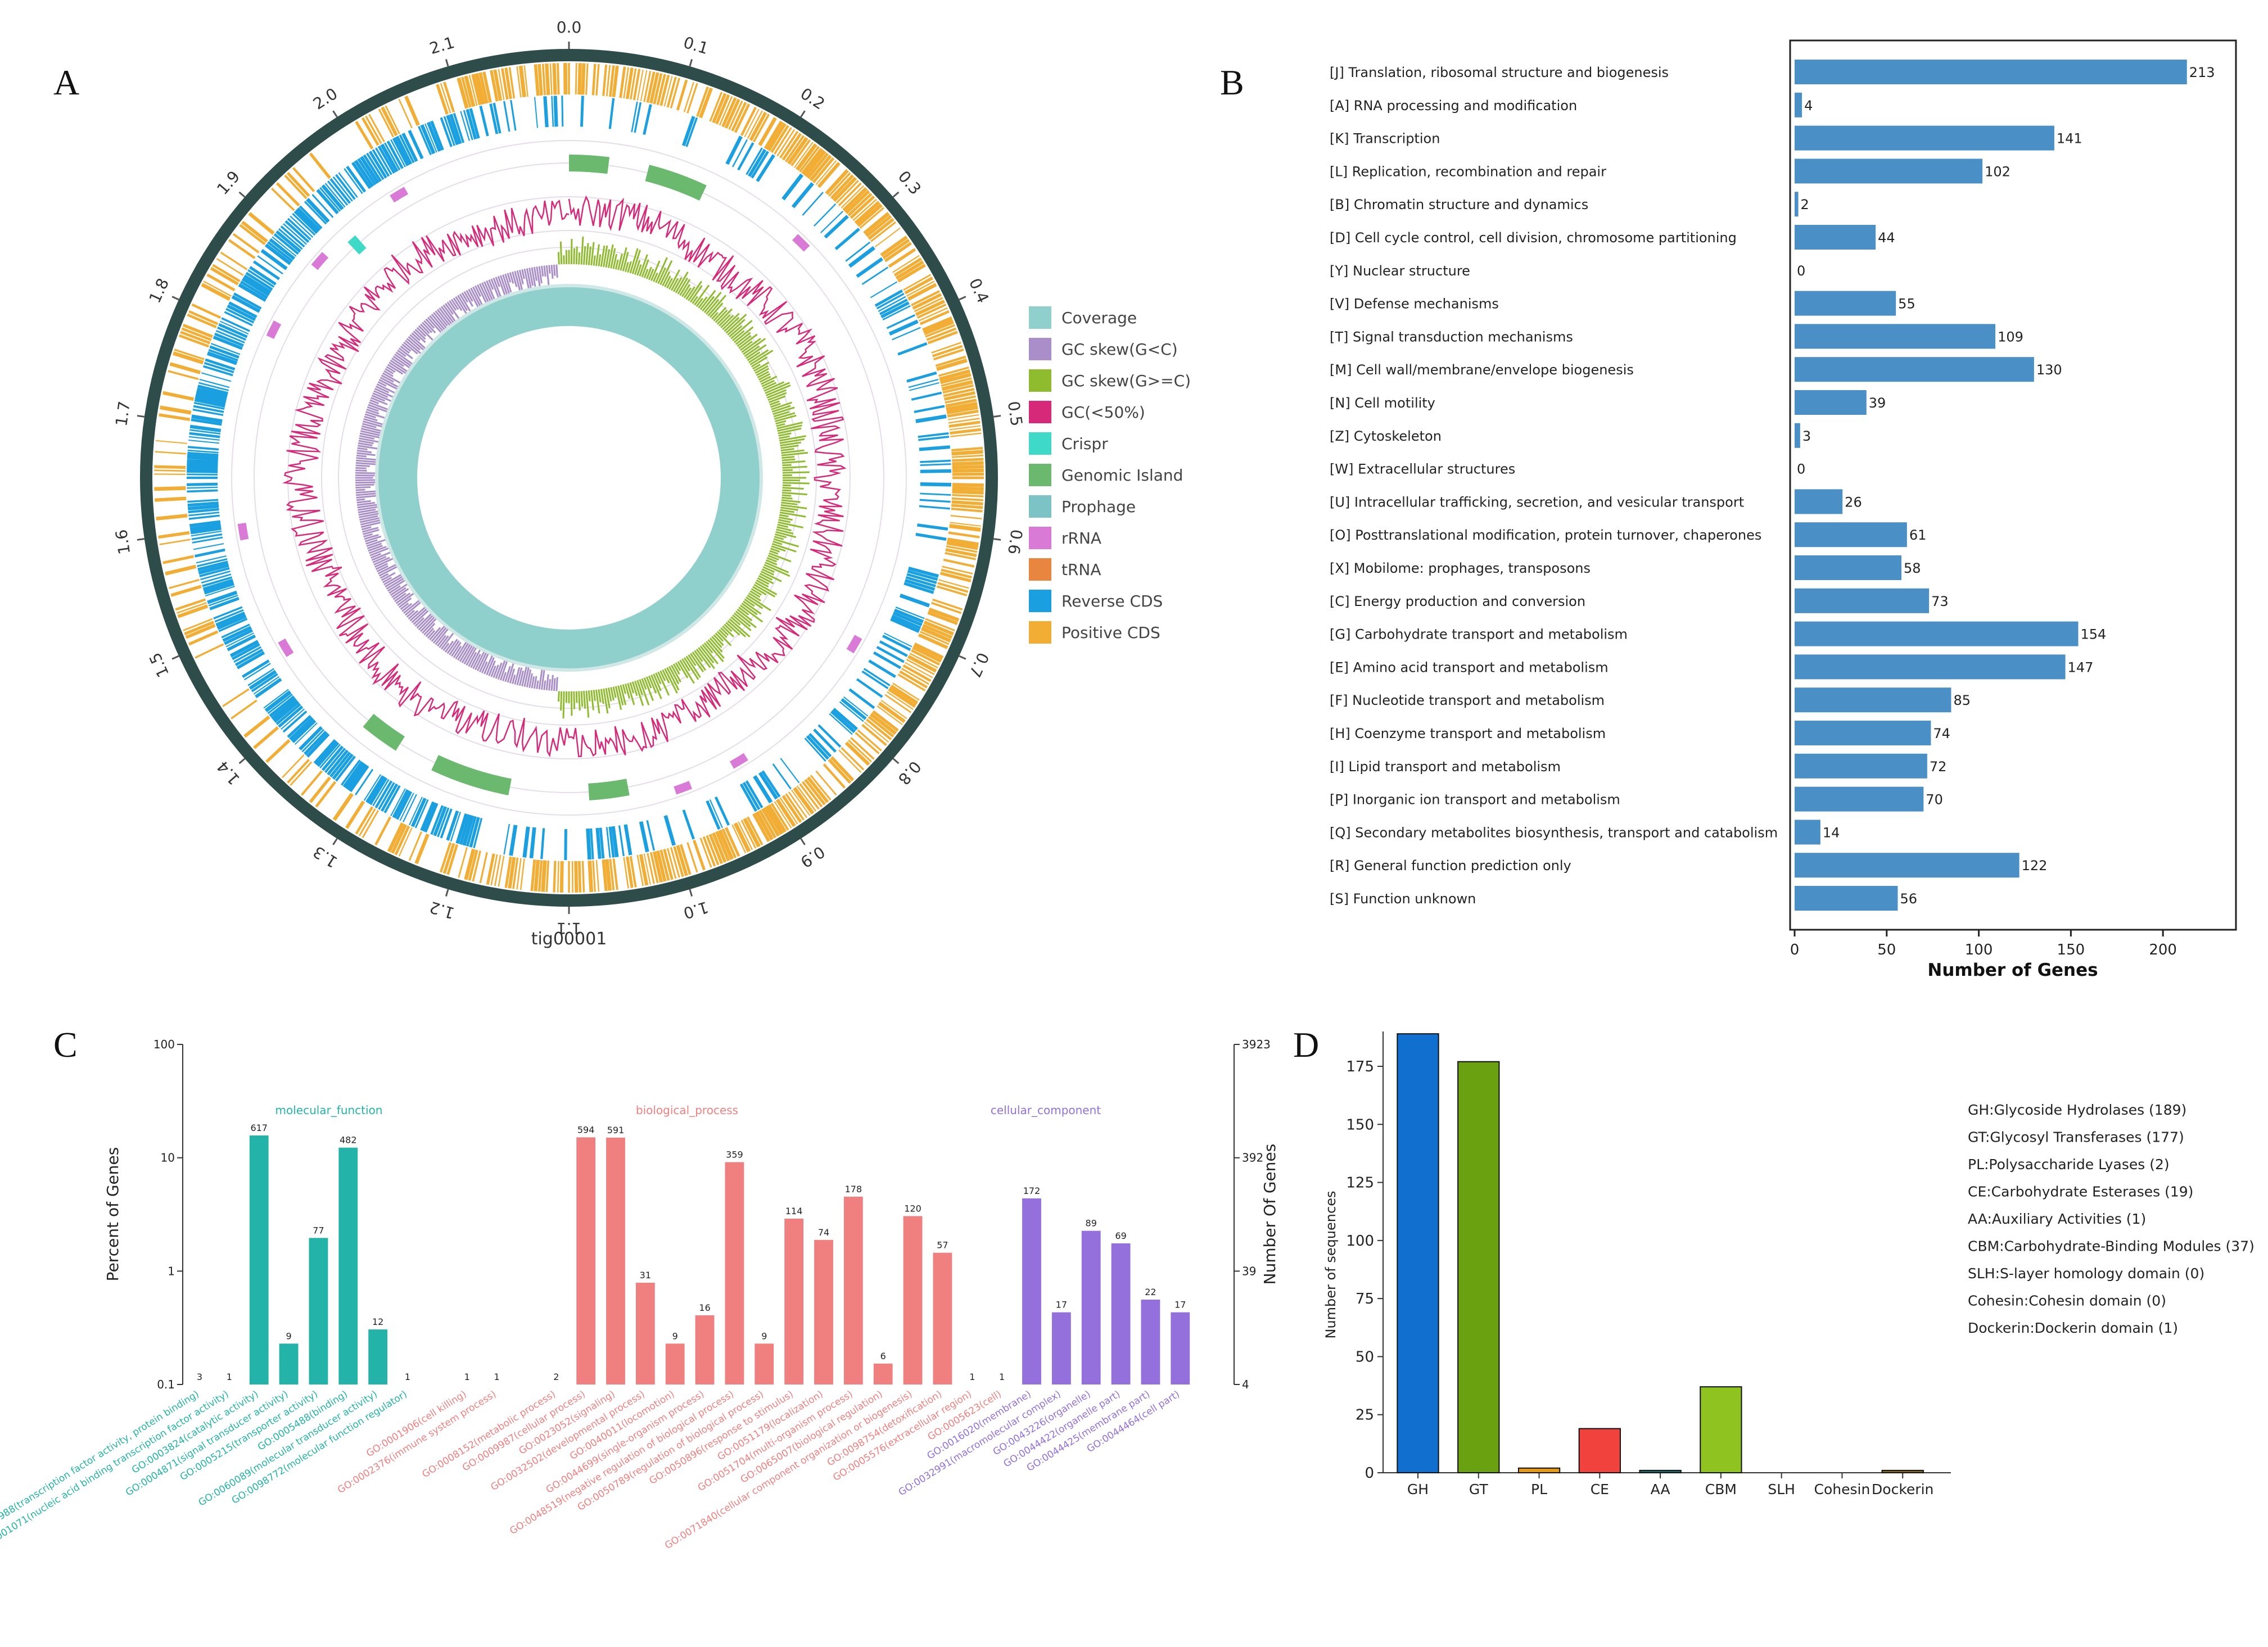  I want to click on legend-label: GC skew(G<C), so click(1120, 349).